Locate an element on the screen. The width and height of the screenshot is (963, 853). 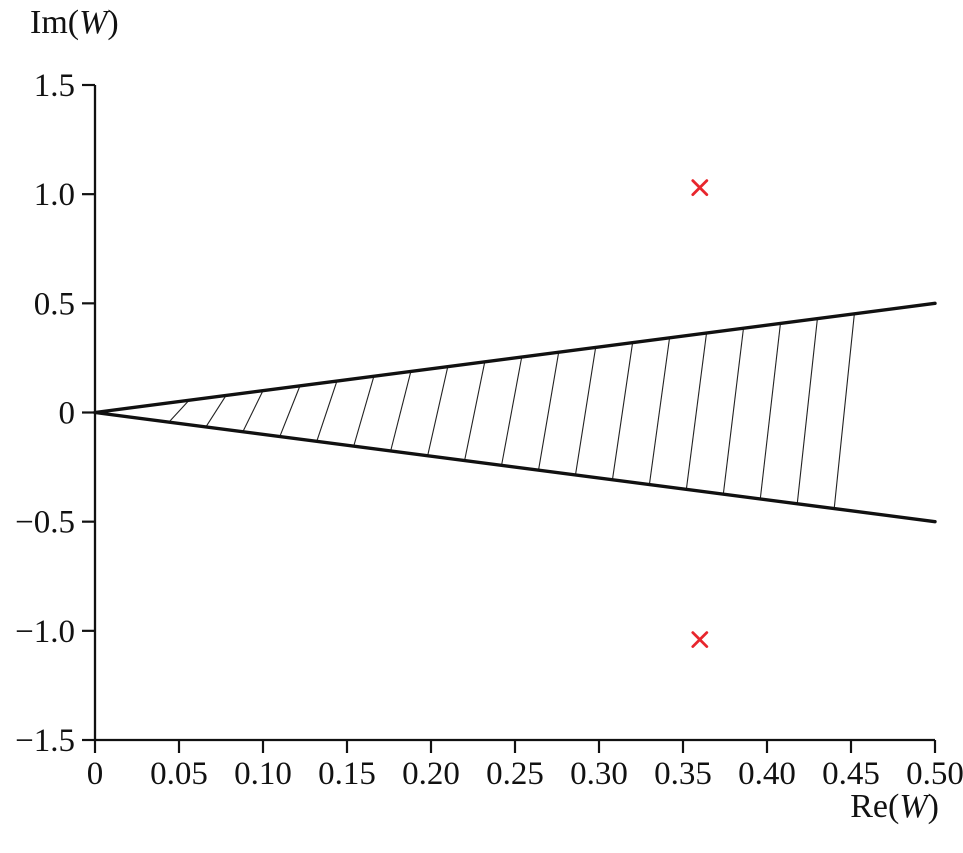
x-axis-title: Re(W) is located at coordinates (894, 806).